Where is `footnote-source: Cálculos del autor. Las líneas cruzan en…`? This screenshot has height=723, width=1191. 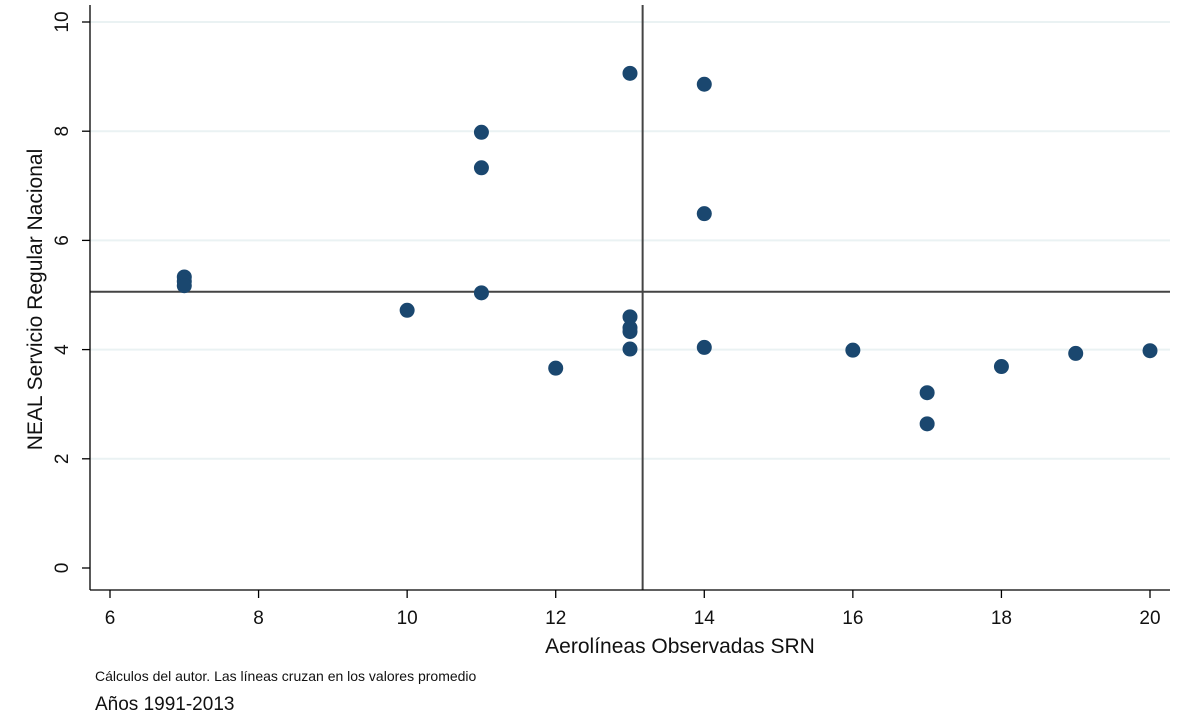 footnote-source: Cálculos del autor. Las líneas cruzan en… is located at coordinates (286, 676).